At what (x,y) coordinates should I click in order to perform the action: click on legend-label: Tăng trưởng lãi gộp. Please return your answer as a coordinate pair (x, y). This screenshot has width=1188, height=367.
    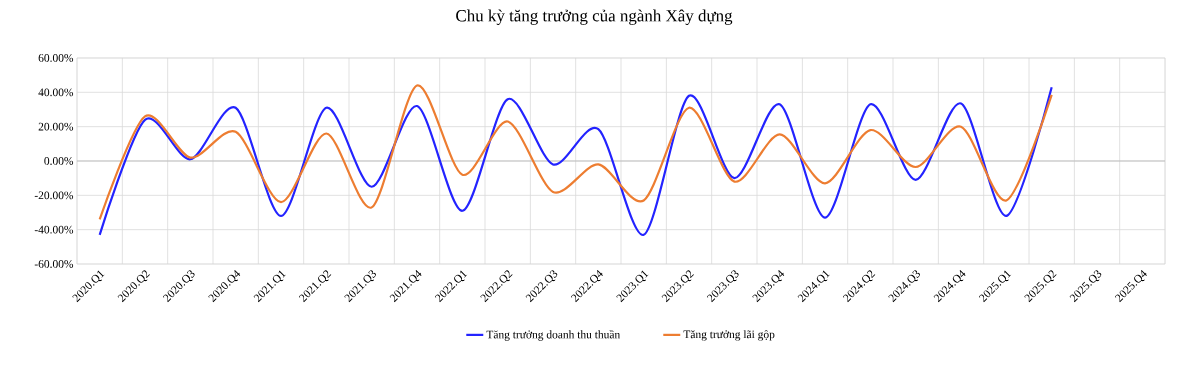
    Looking at the image, I should click on (729, 335).